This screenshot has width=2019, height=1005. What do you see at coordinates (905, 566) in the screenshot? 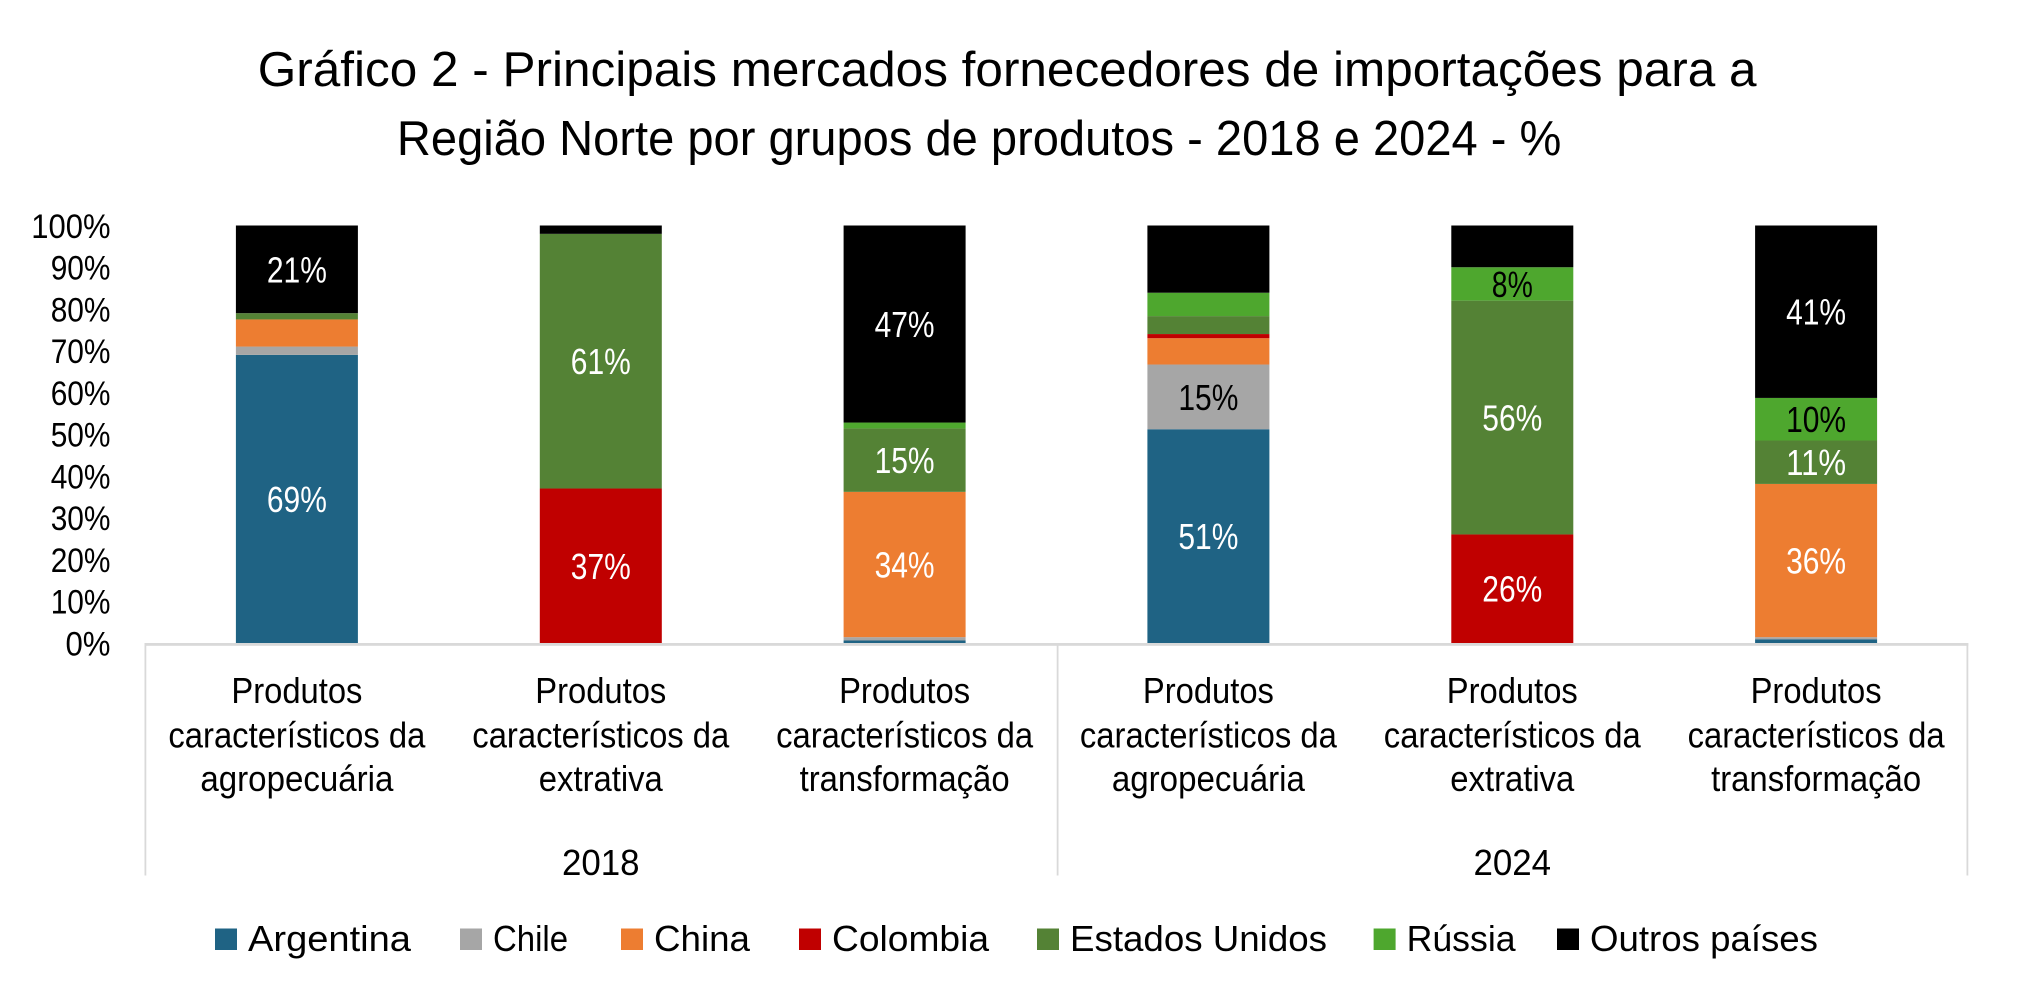
I see `svg-text: 34%` at bounding box center [905, 566].